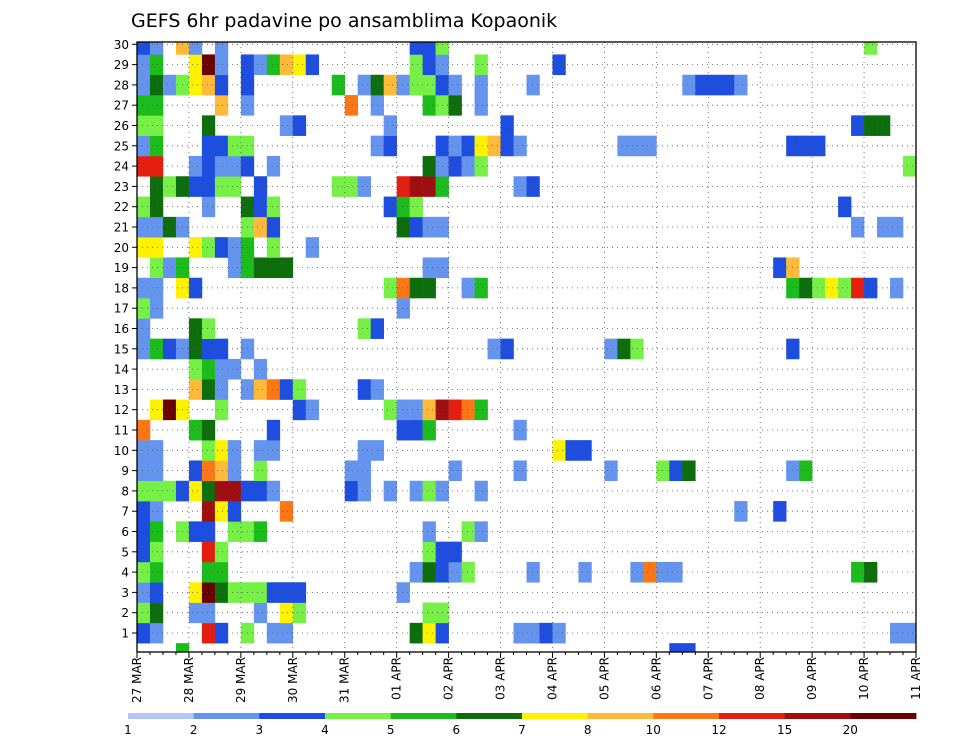  Describe the element at coordinates (125, 634) in the screenshot. I see `y-tick-label: 1` at that location.